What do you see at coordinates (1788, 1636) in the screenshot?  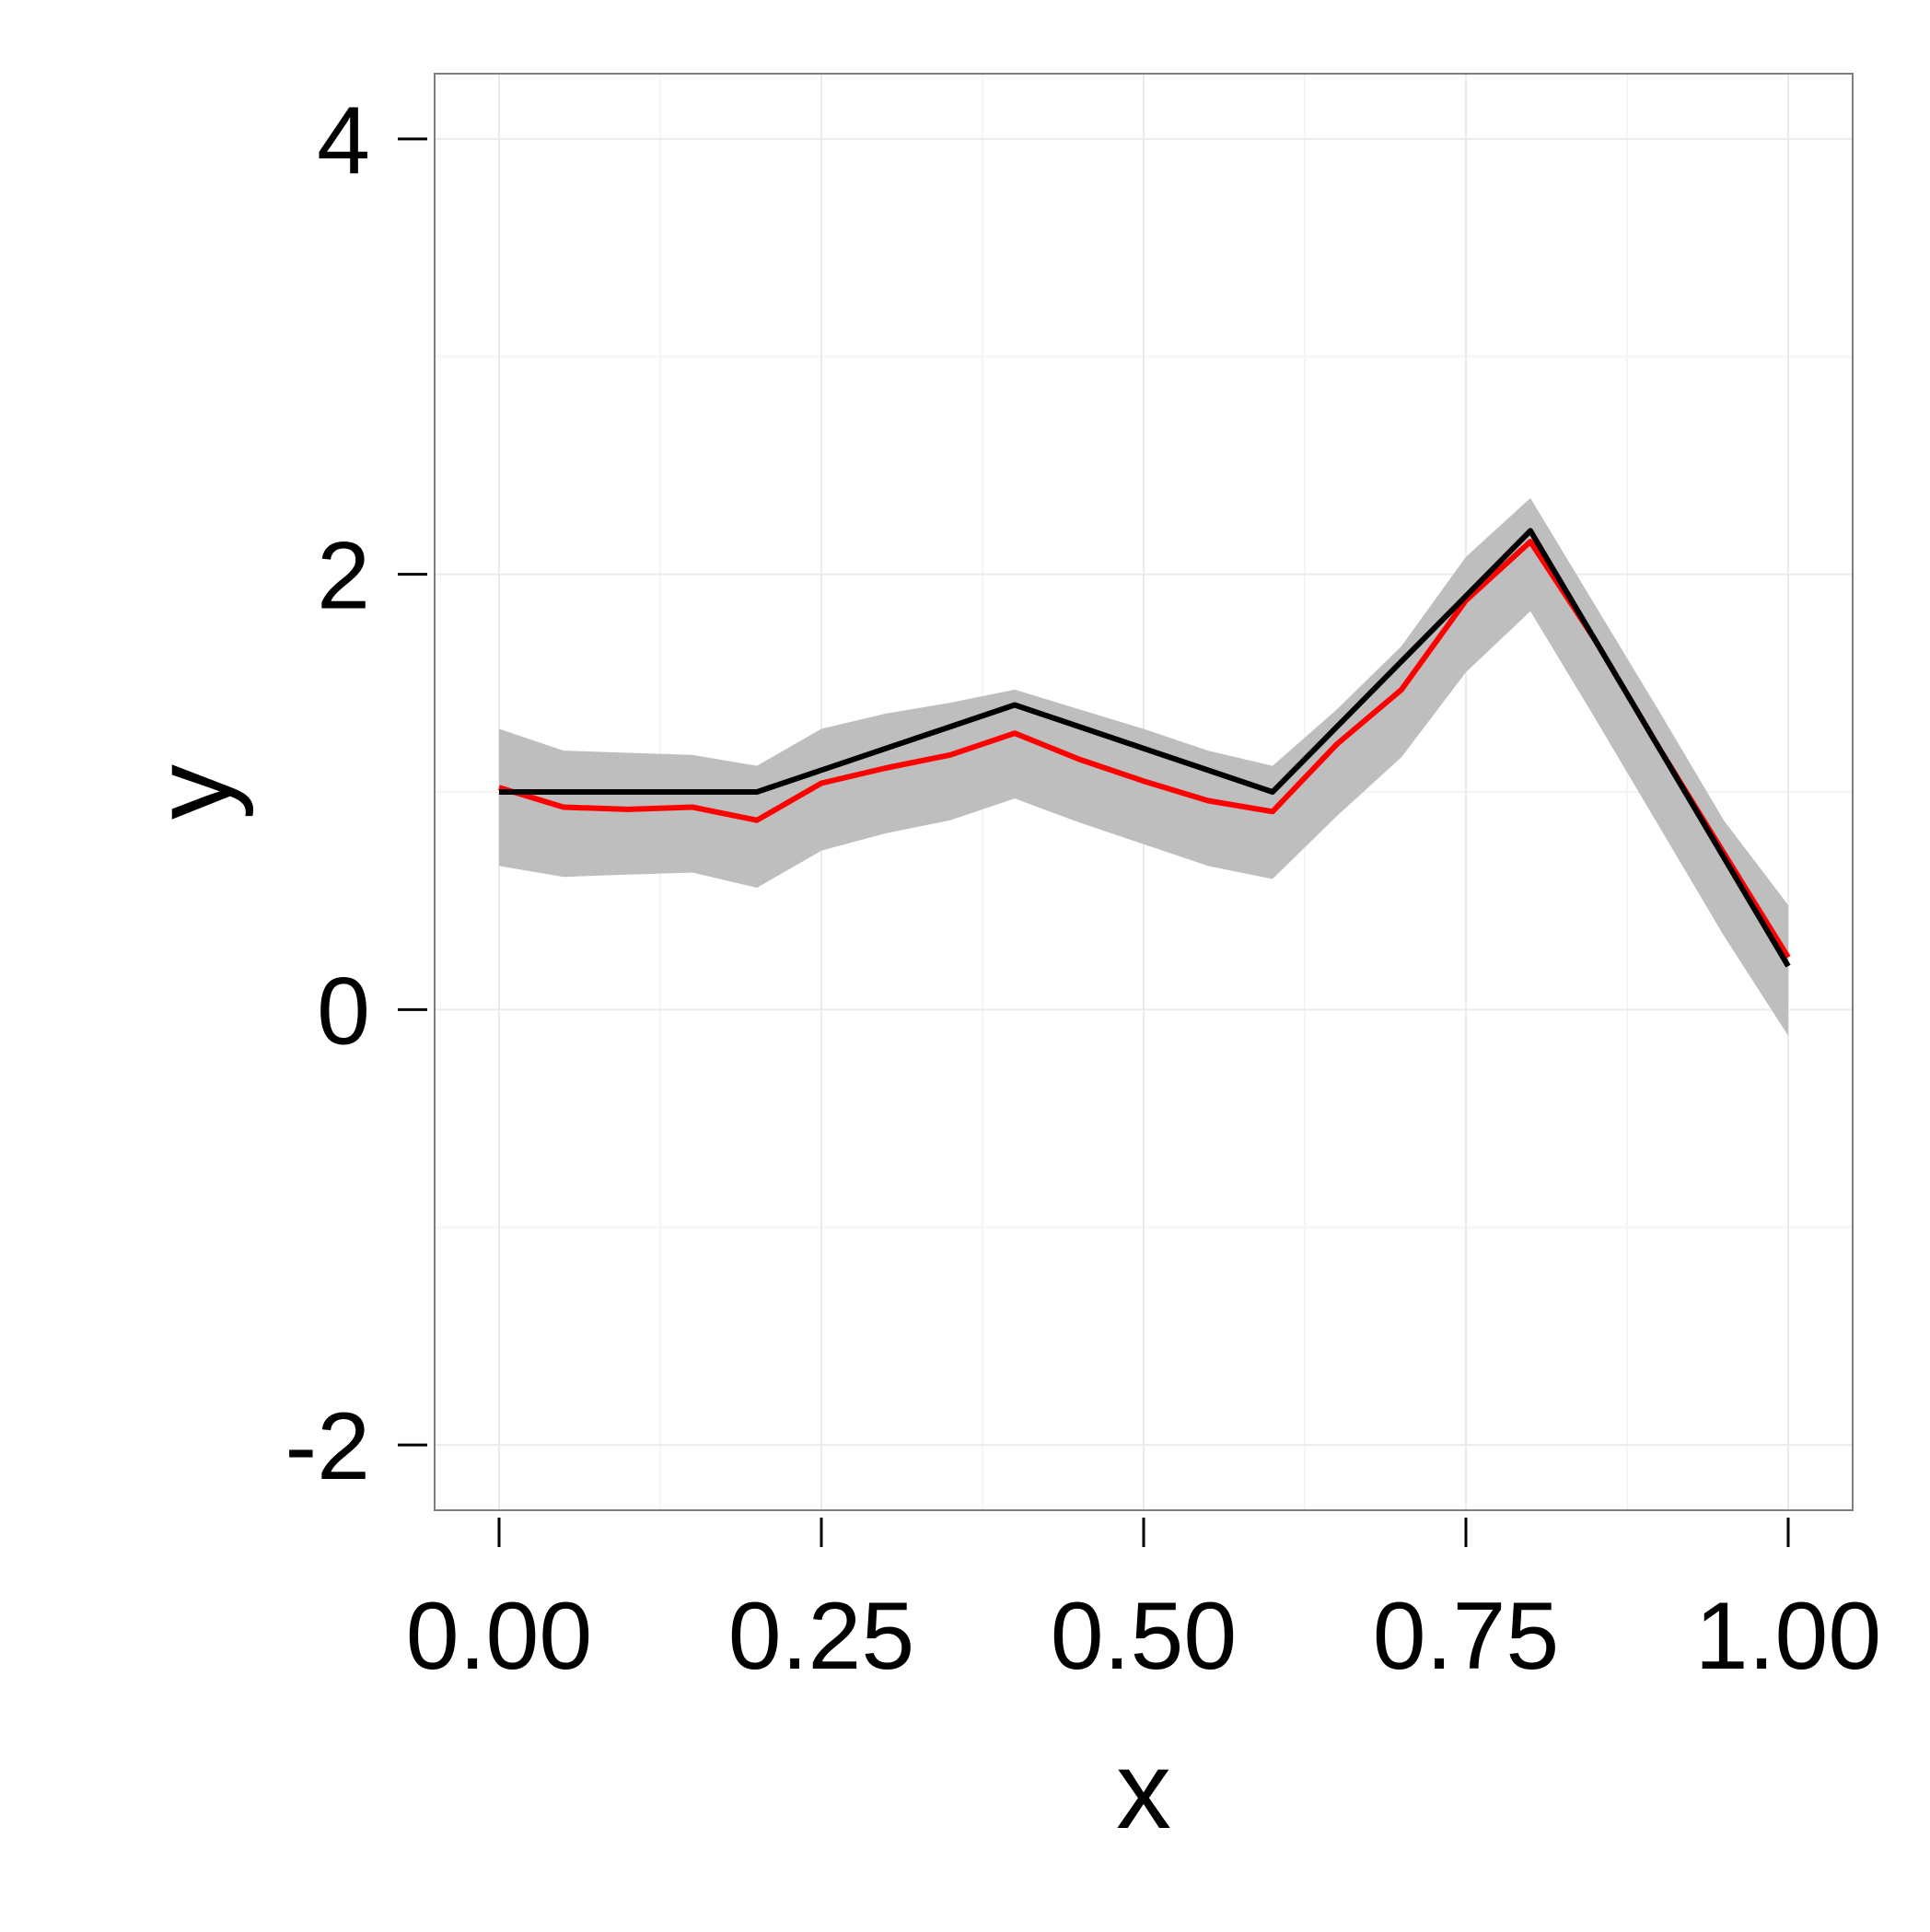 I see `x-tick-label: 1.00` at bounding box center [1788, 1636].